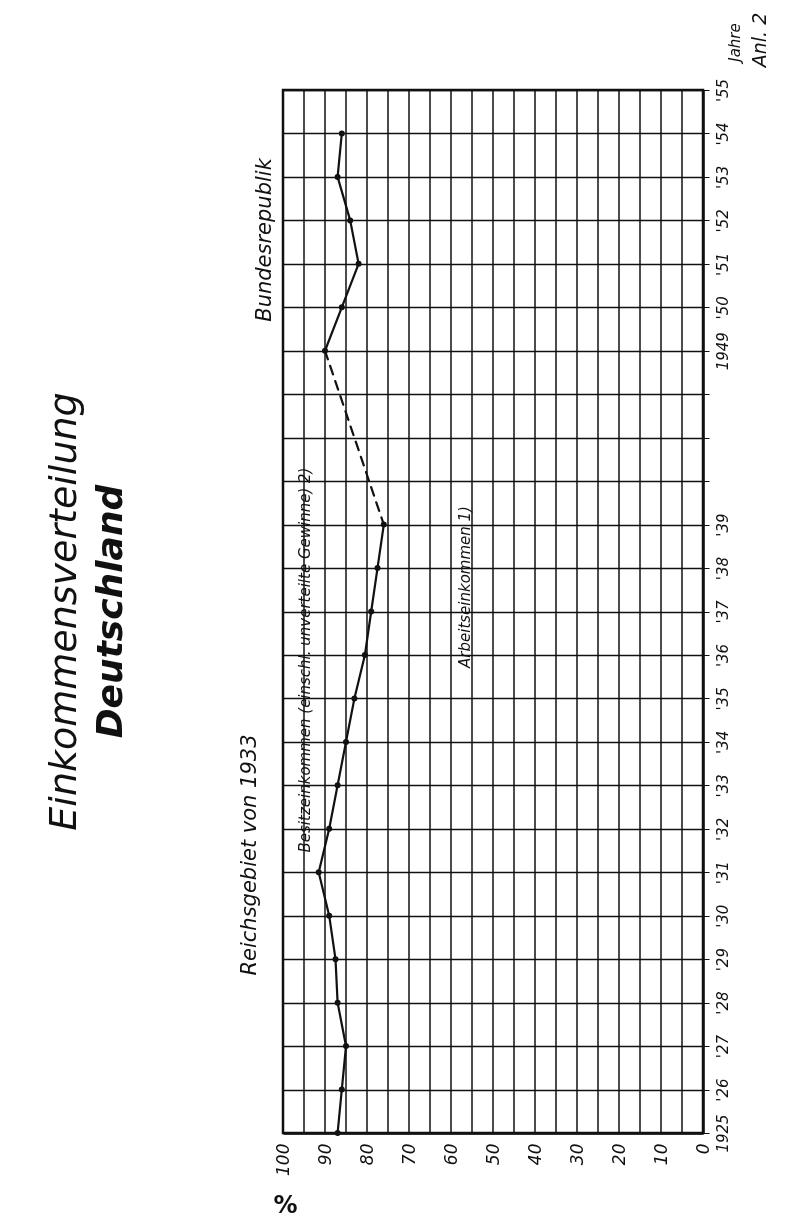 The height and width of the screenshot is (1219, 797). Describe the element at coordinates (759, 41) in the screenshot. I see `text: Anl. 2` at that location.